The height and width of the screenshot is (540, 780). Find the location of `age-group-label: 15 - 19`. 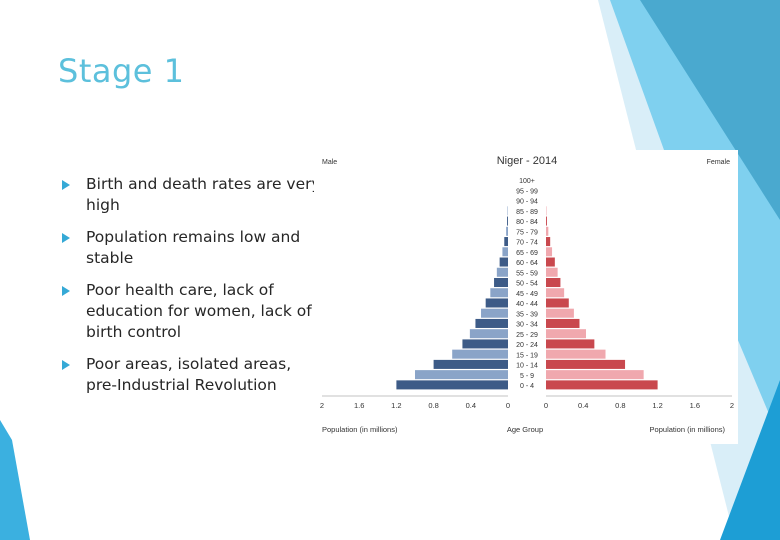

age-group-label: 15 - 19 is located at coordinates (527, 355).